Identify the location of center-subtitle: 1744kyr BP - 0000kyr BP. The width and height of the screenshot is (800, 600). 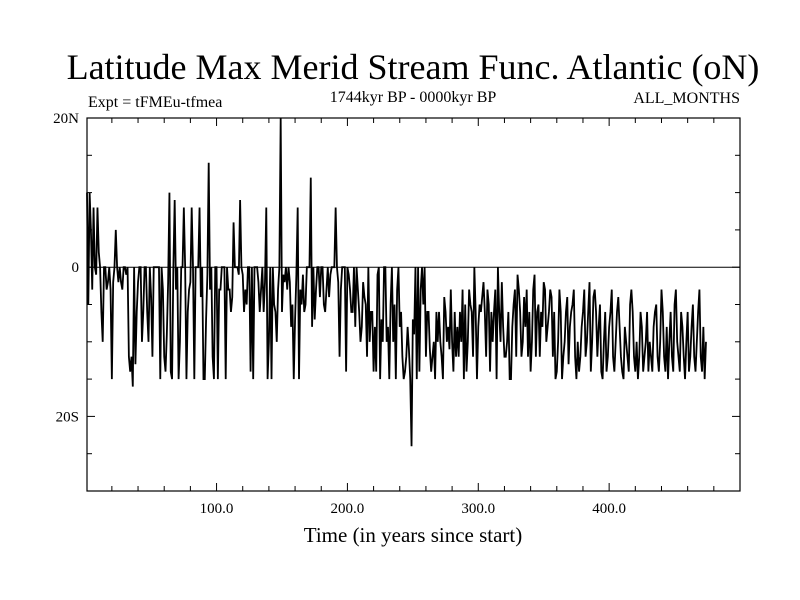
(413, 97).